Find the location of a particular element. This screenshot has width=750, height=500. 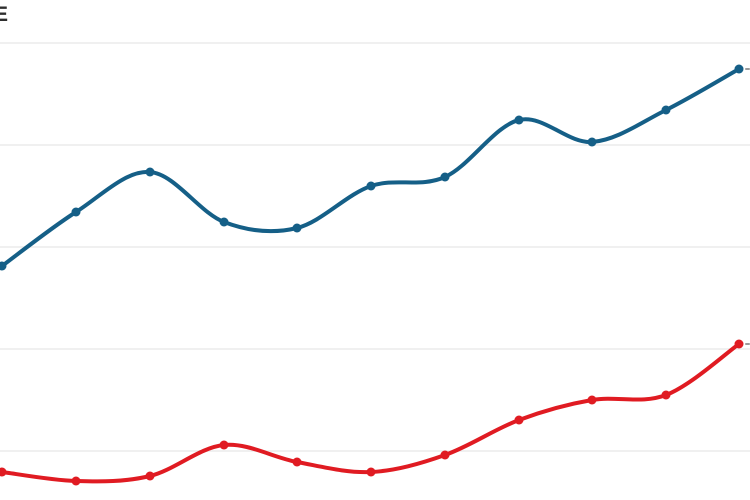

clipped-end-label-fragment-red is located at coordinates (747, 344).